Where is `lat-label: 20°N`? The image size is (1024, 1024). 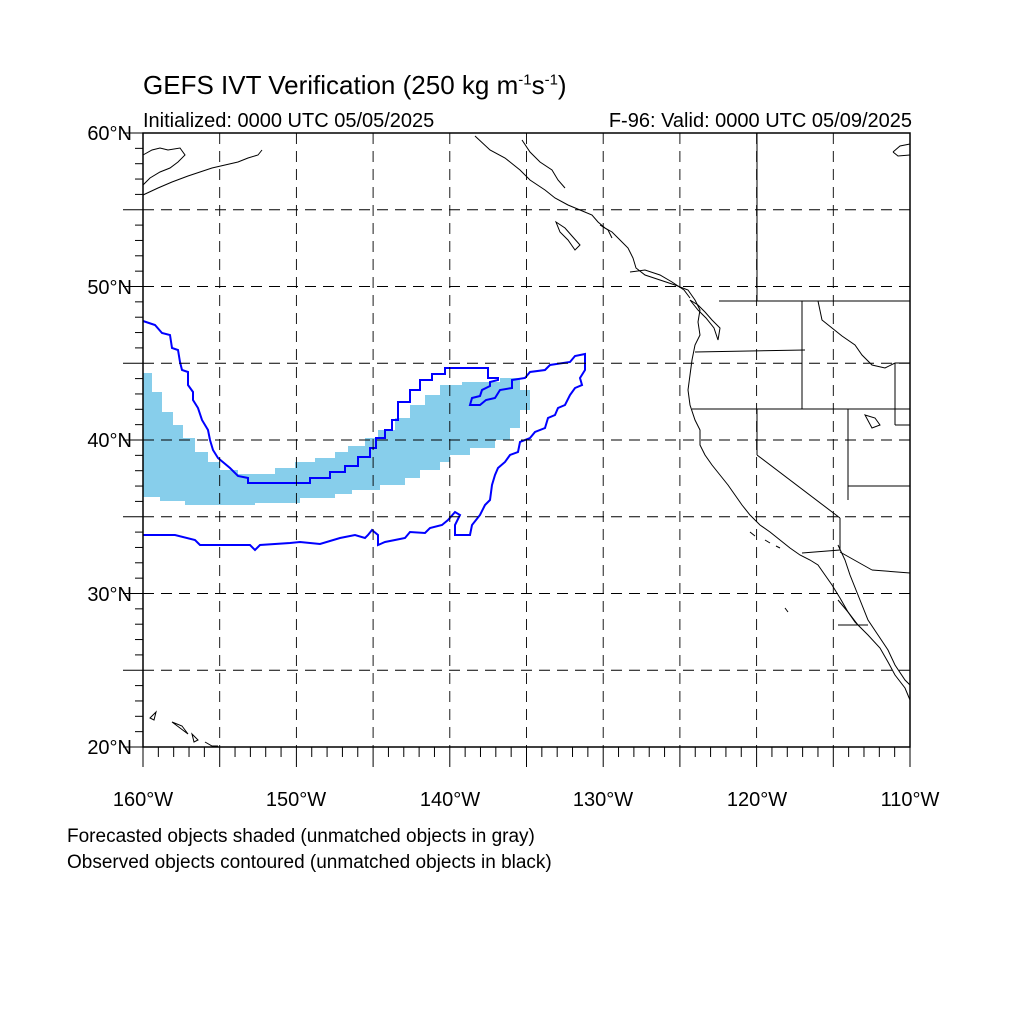
lat-label: 20°N is located at coordinates (109, 748).